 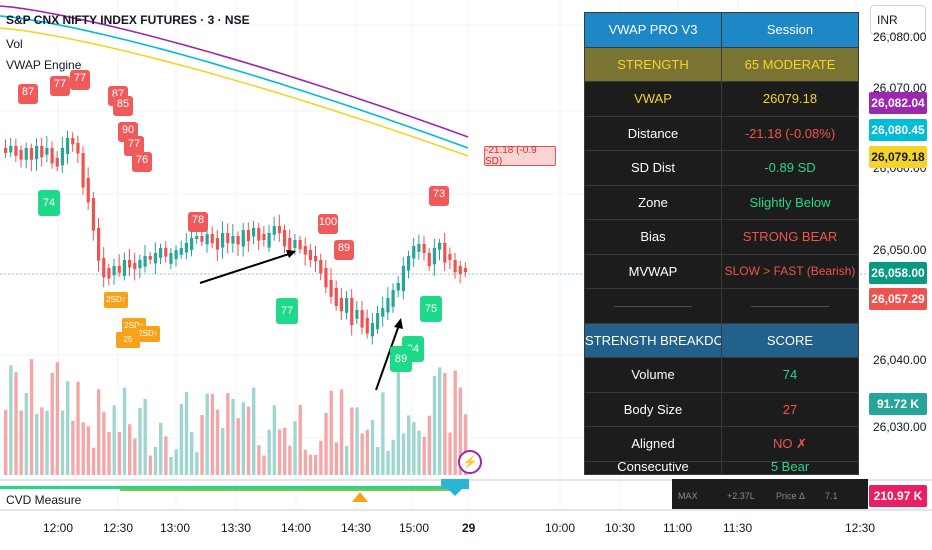 I want to click on table-session: Session, so click(x=790, y=30).